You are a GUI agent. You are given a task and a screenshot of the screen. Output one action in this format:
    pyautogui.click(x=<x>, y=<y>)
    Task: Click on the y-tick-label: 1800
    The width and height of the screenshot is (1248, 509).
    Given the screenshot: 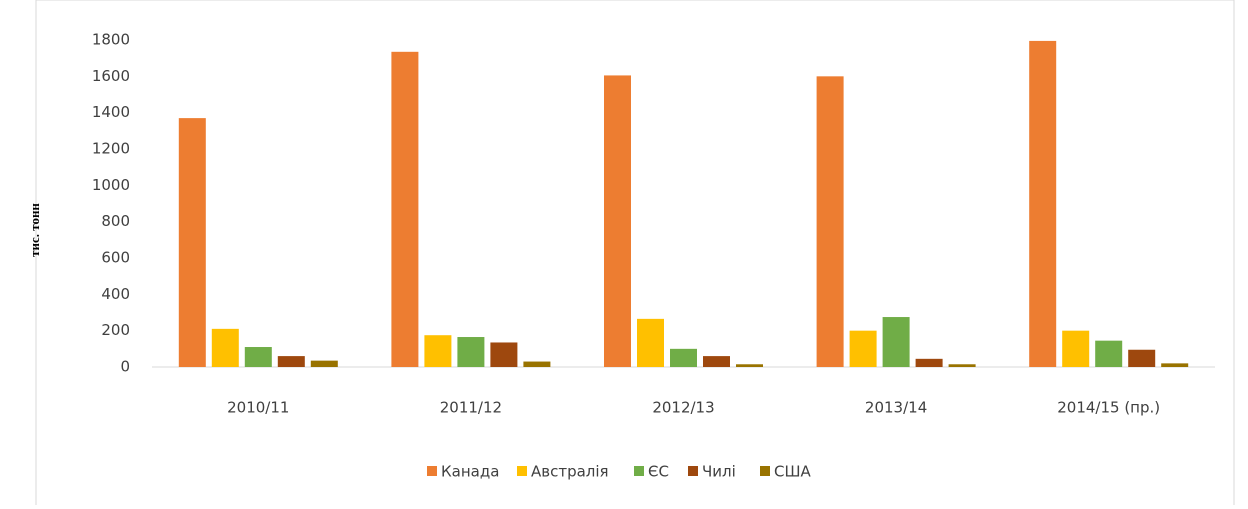 What is the action you would take?
    pyautogui.click(x=111, y=40)
    